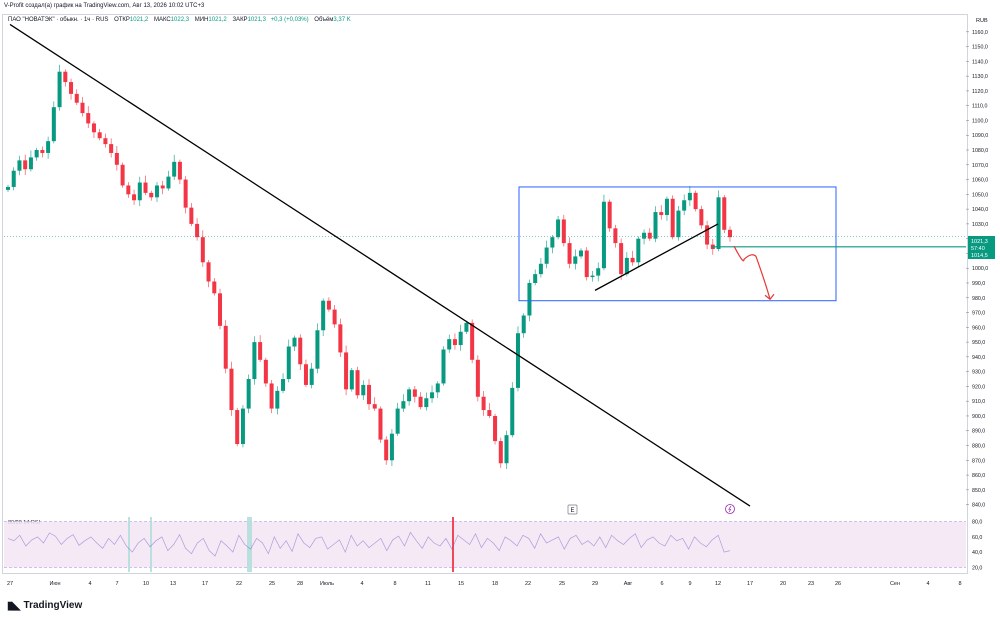  I want to click on time-tick-label: 4, so click(927, 584).